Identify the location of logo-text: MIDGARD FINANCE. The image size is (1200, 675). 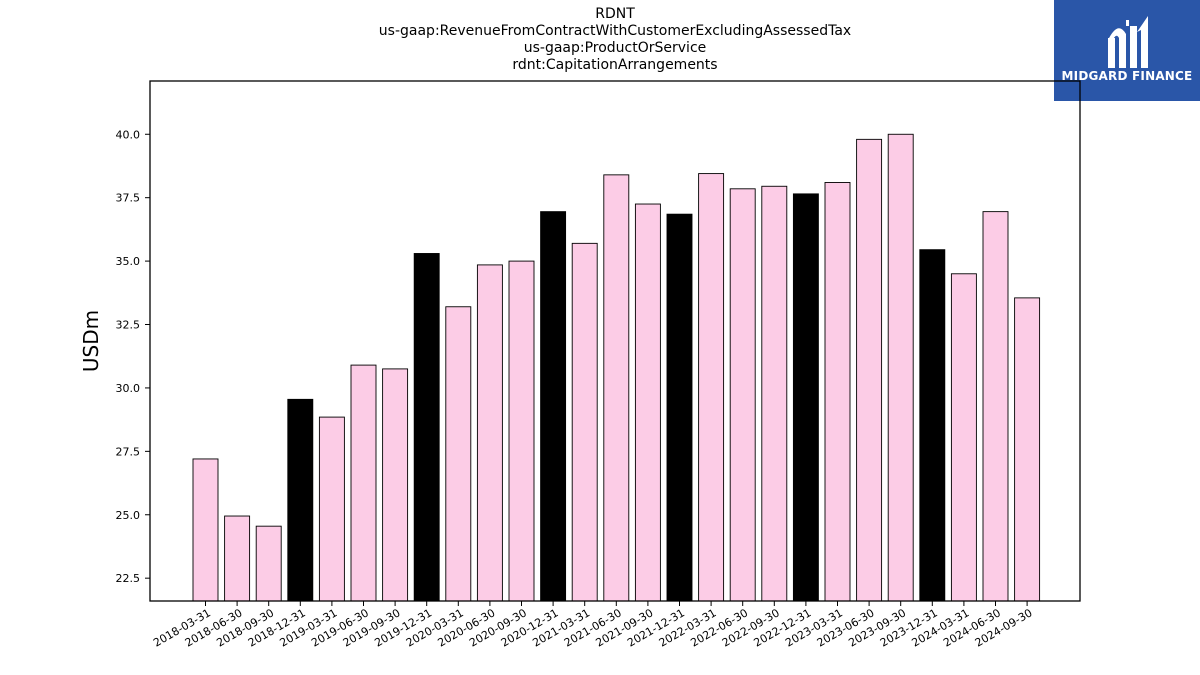
(1127, 76).